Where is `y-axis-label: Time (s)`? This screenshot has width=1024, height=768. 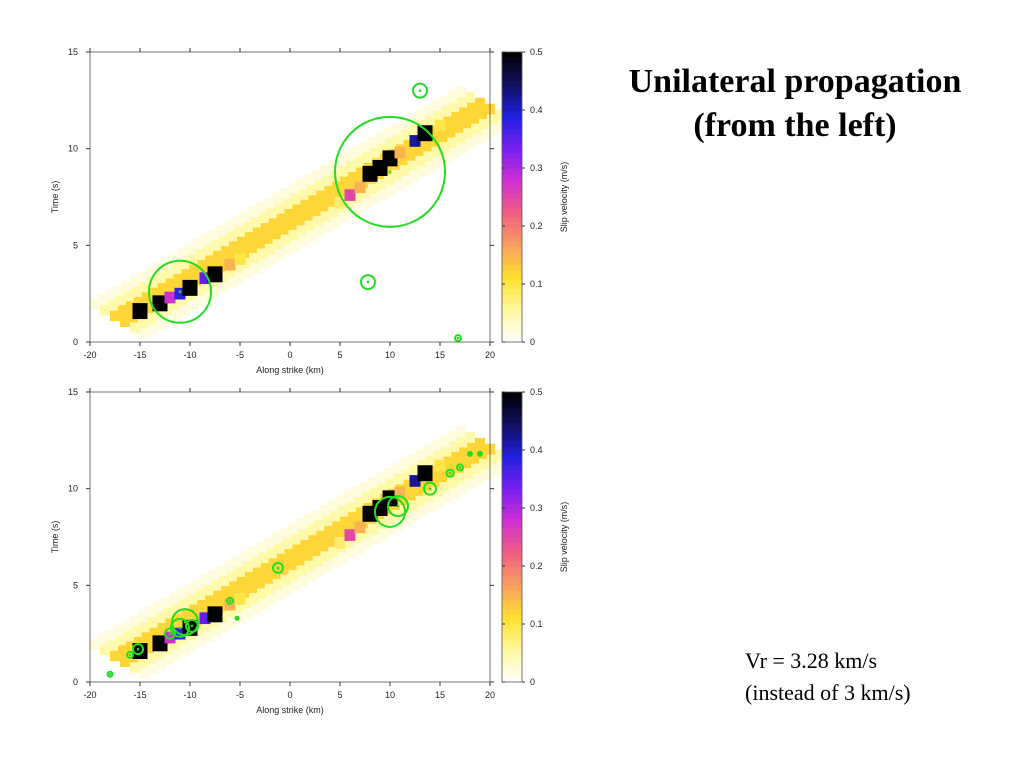 y-axis-label: Time (s) is located at coordinates (55, 197).